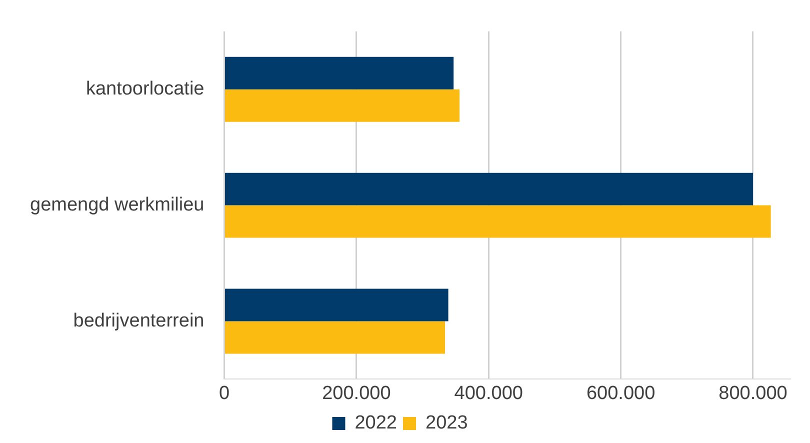 This screenshot has width=810, height=443. Describe the element at coordinates (376, 423) in the screenshot. I see `legend-label: 2022` at that location.